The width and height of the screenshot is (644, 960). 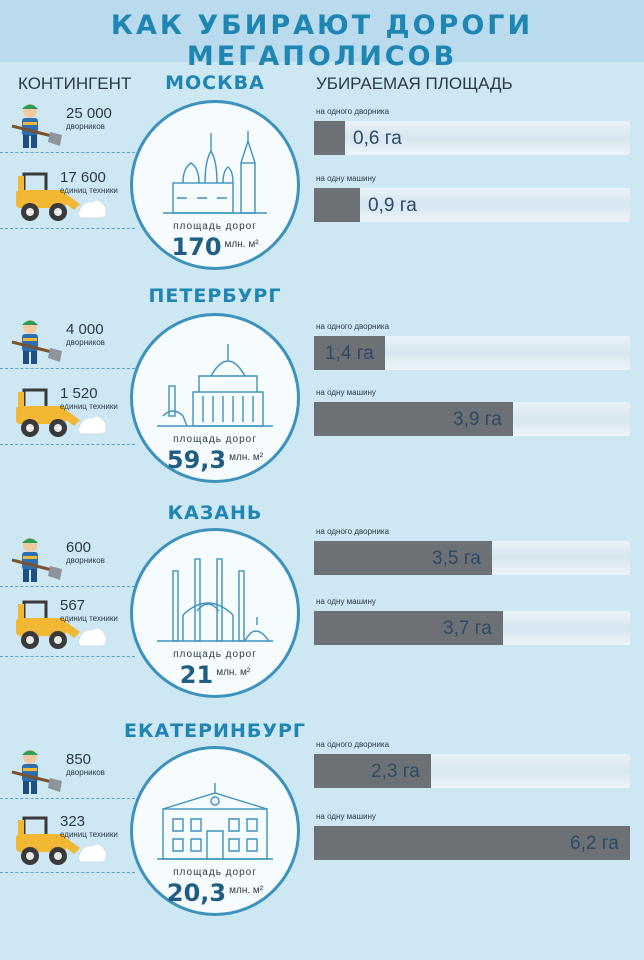 What do you see at coordinates (79, 393) in the screenshot?
I see `machines-number: 1 520` at bounding box center [79, 393].